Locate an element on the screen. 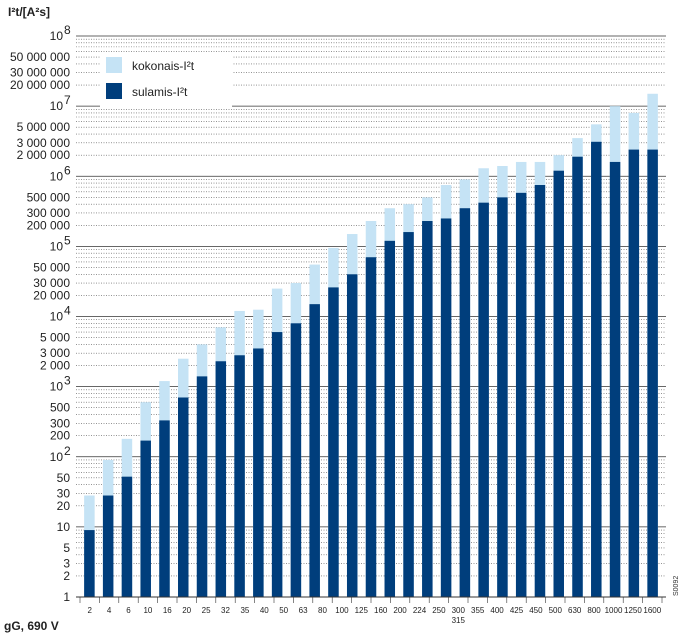 The image size is (682, 637). y-tick-label: 300 000 is located at coordinates (49, 213).